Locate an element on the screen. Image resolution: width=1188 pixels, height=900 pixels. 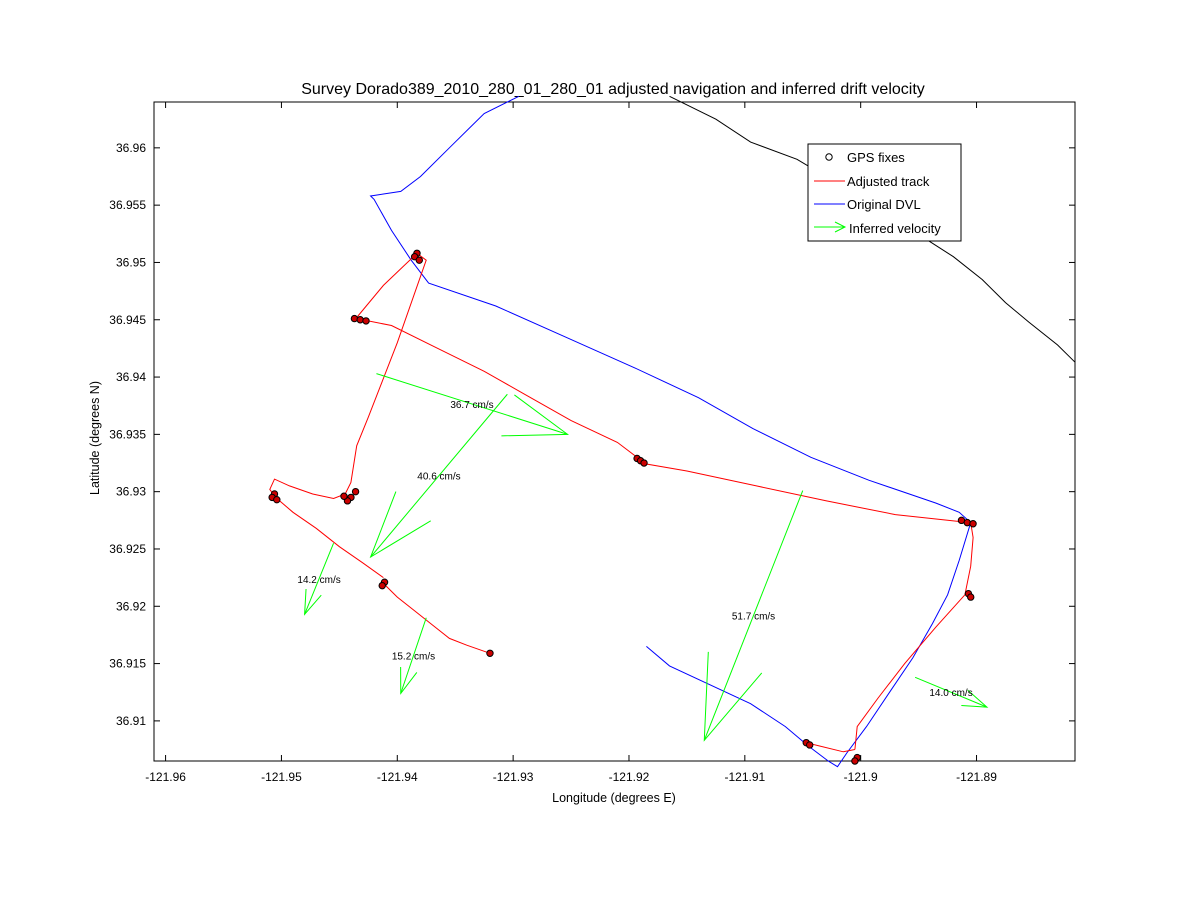
legend-entry-adjusted: Adjusted track is located at coordinates (872, 181).